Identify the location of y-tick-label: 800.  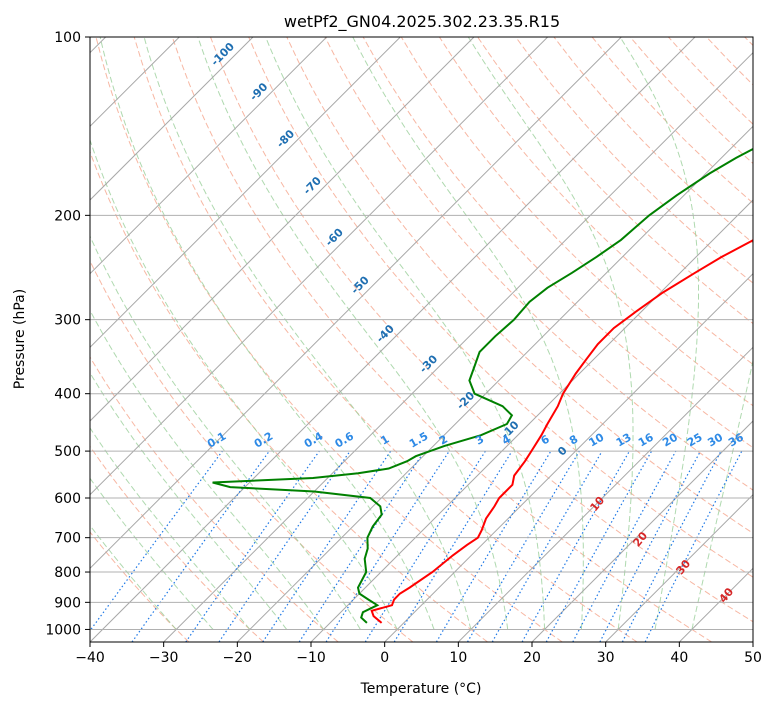
(67, 573).